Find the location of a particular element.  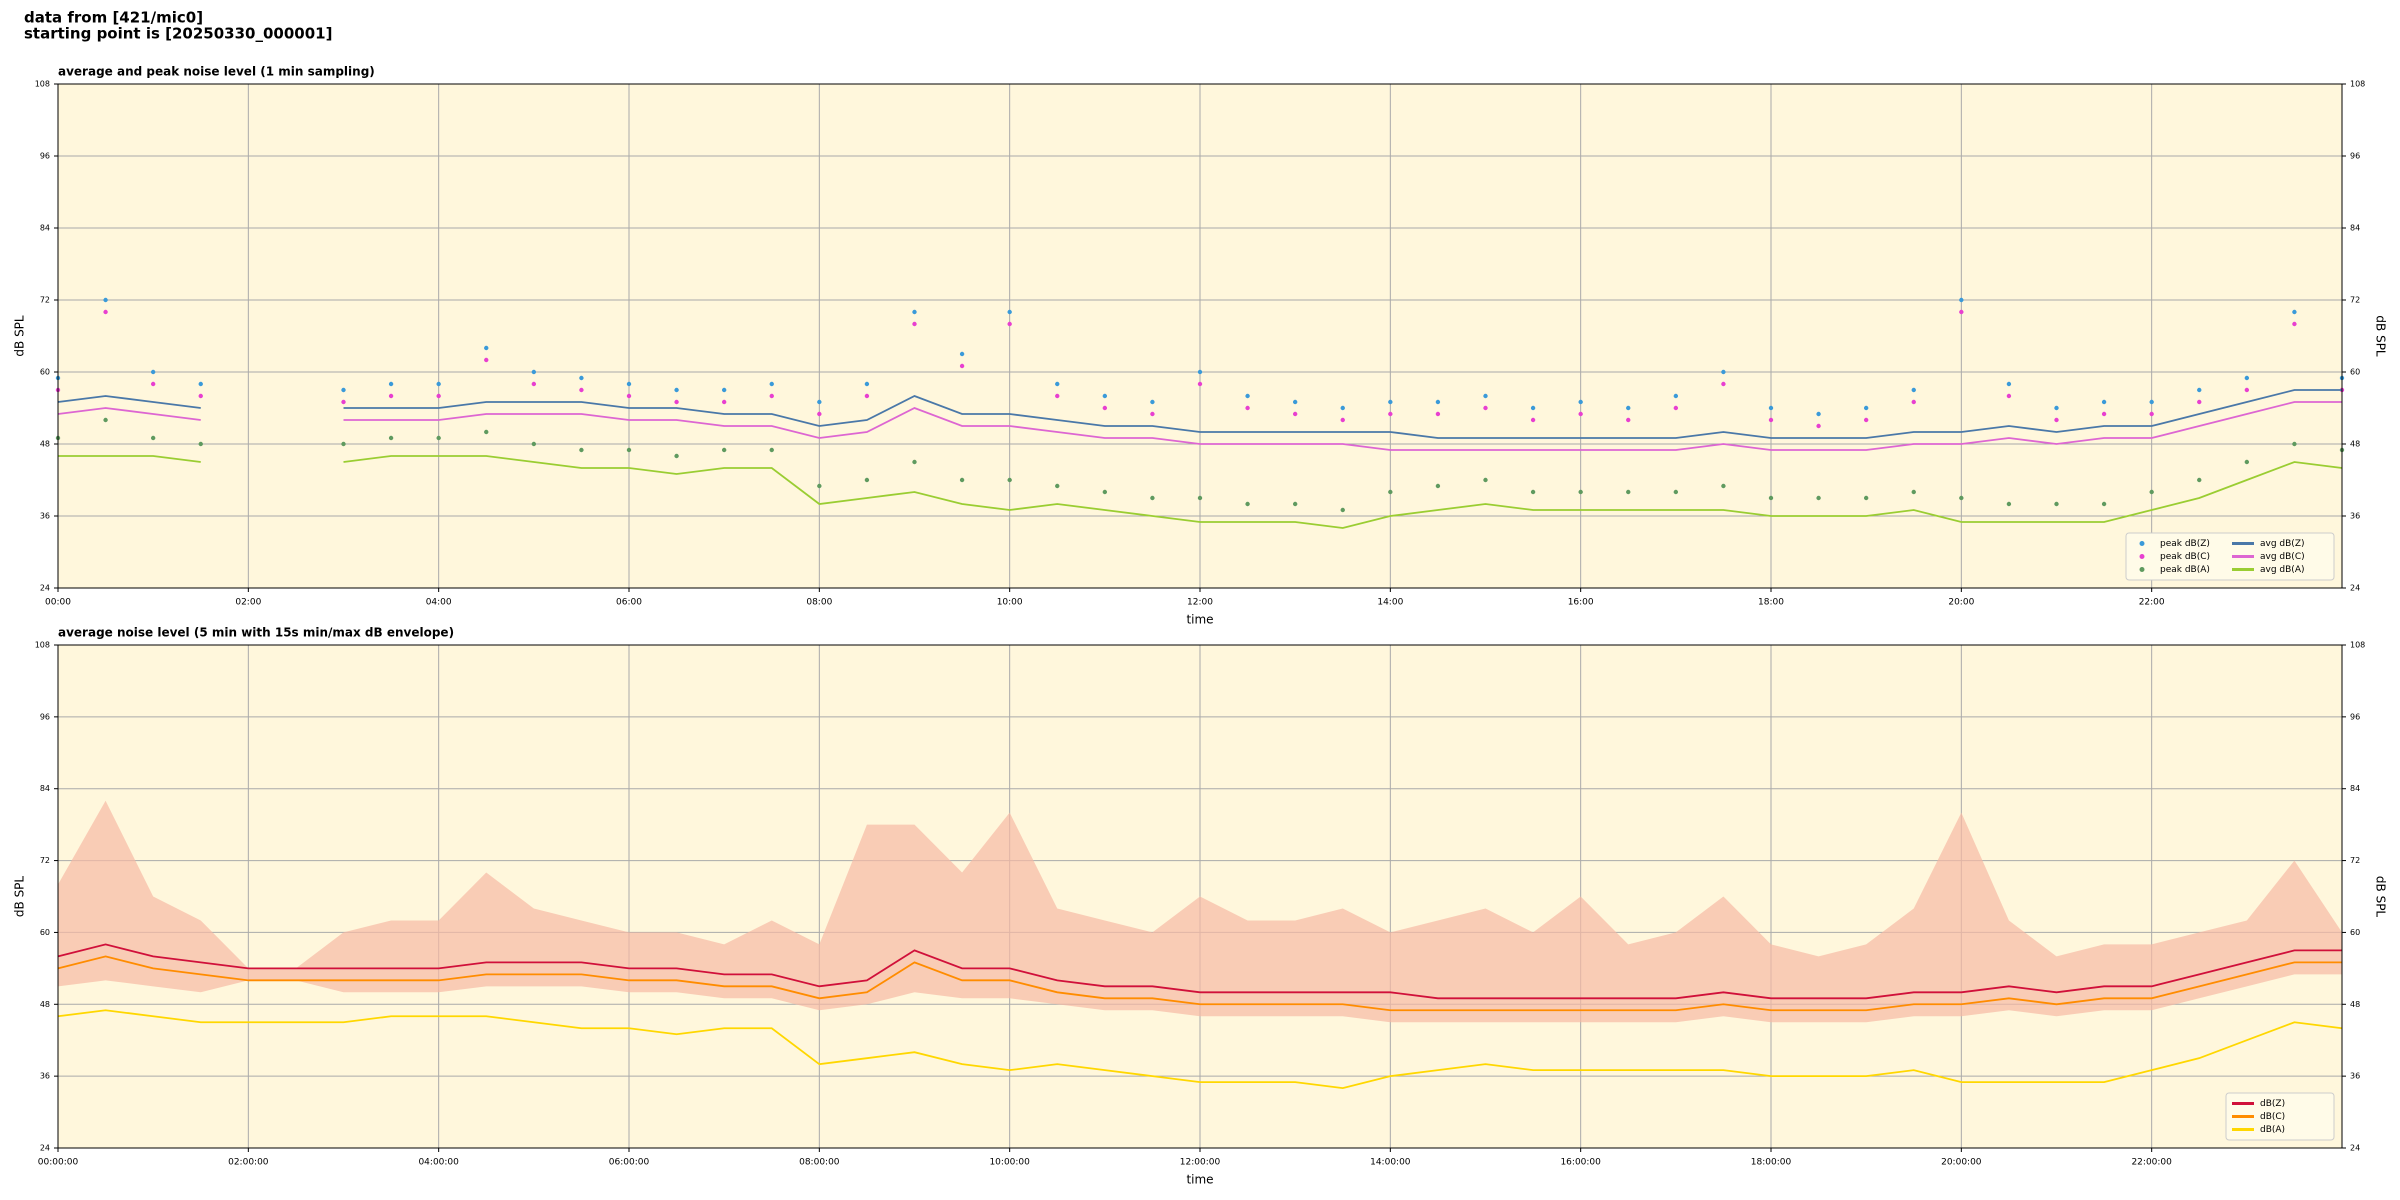

y-tick-label: 60 is located at coordinates (2355, 372).